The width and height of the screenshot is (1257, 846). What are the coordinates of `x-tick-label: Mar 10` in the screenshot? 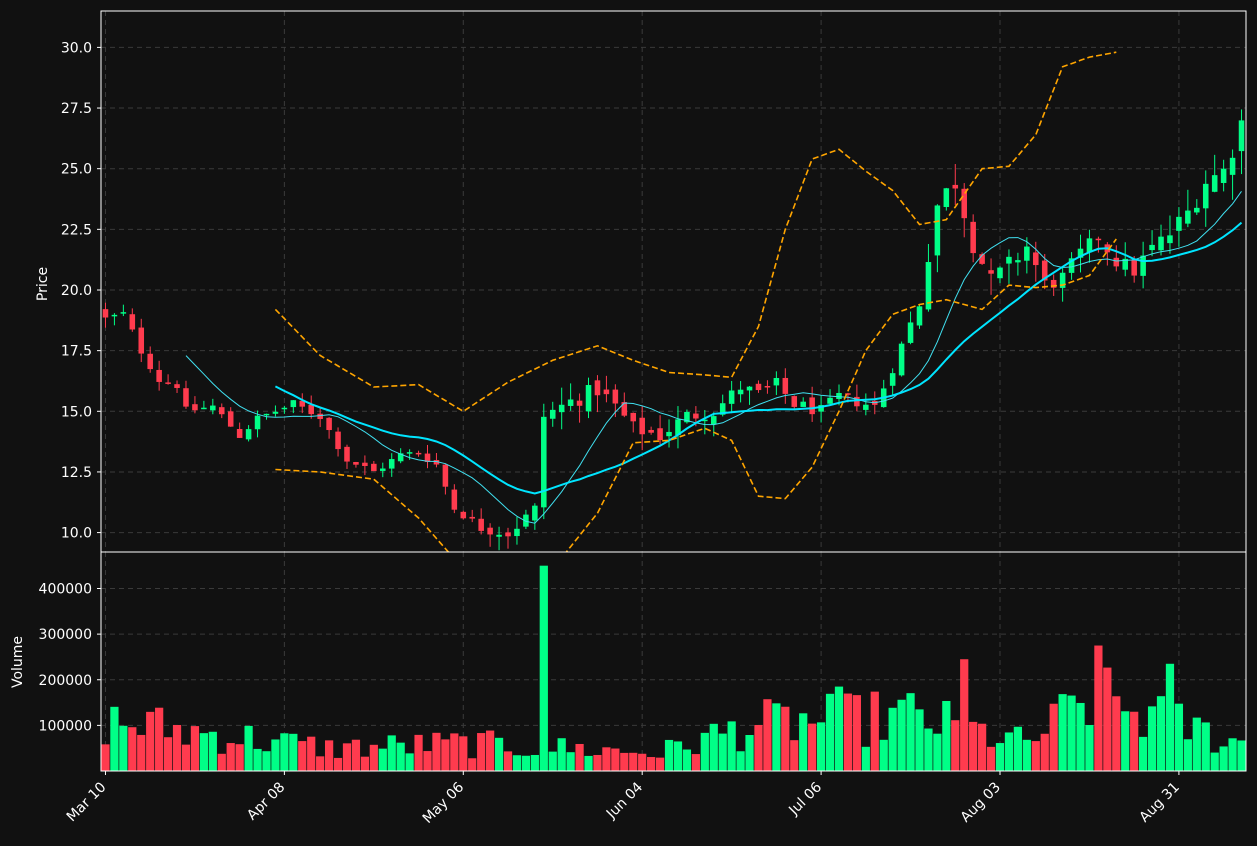 It's located at (87, 802).